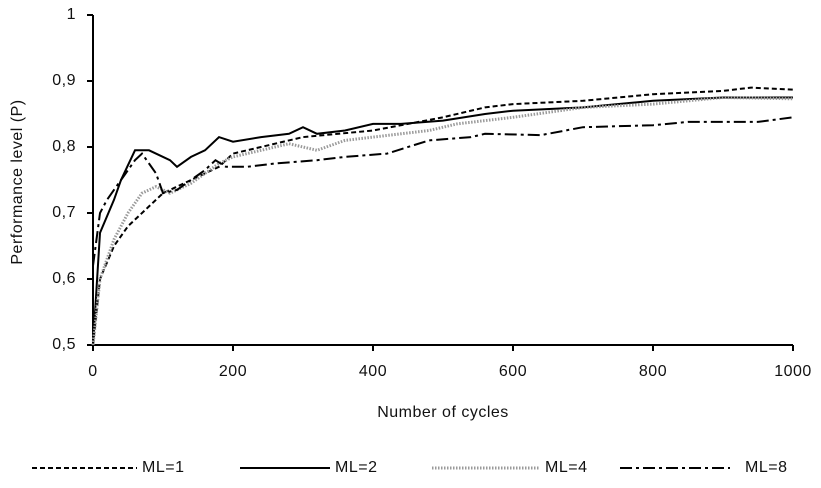  Describe the element at coordinates (71, 14) in the screenshot. I see `y-tick-label: 1` at that location.